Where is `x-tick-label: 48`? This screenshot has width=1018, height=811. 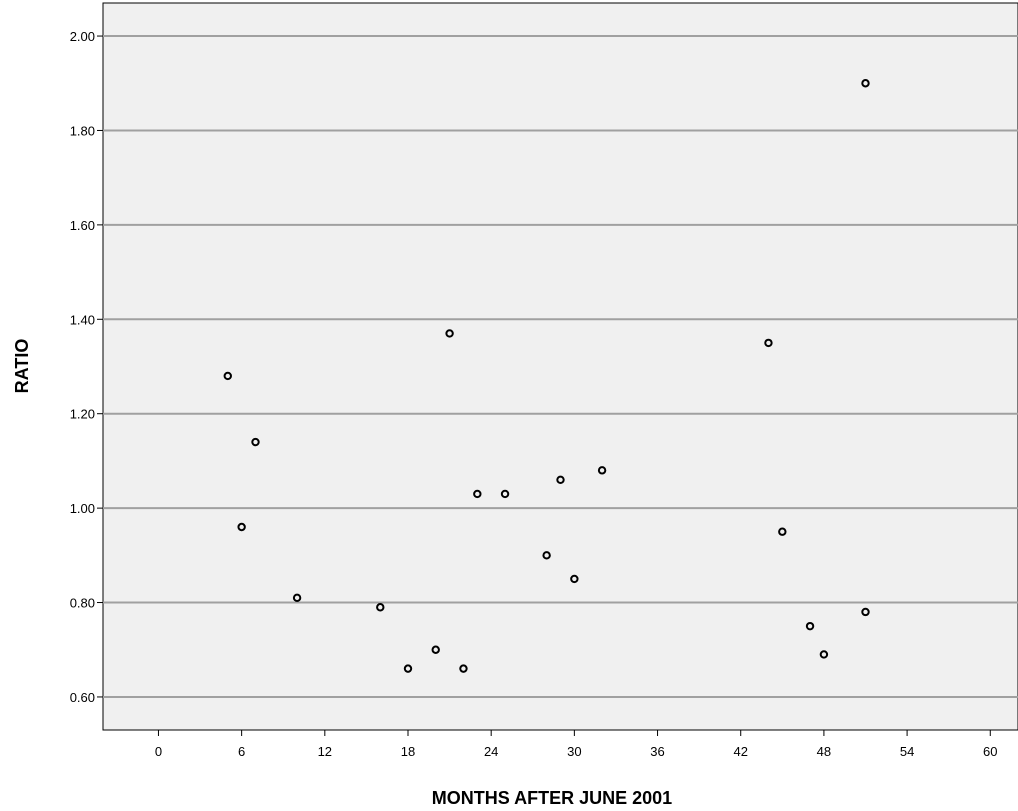 x-tick-label: 48 is located at coordinates (824, 751).